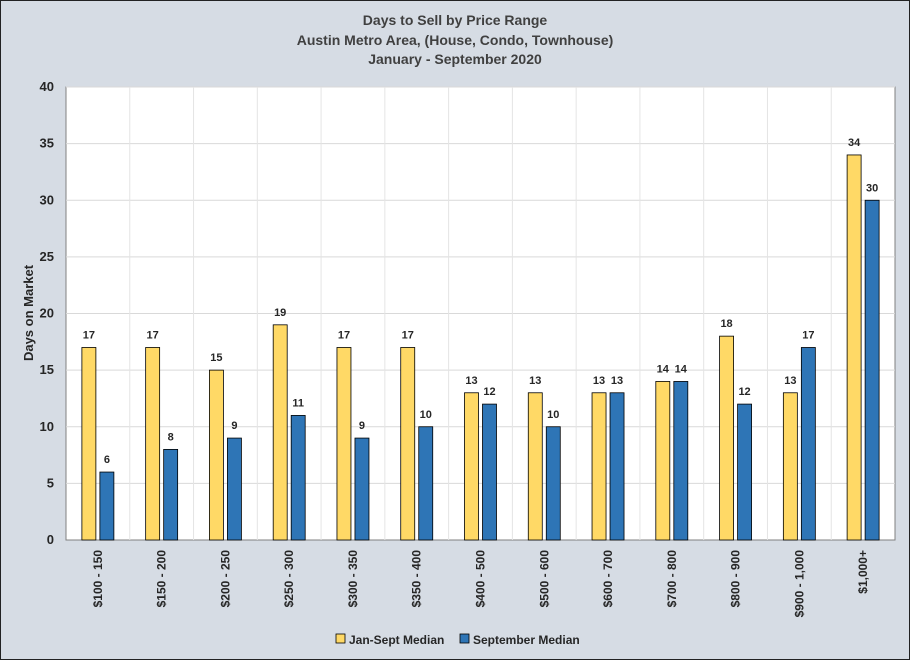  What do you see at coordinates (353, 579) in the screenshot?
I see `x-tick-label: $300 - 350` at bounding box center [353, 579].